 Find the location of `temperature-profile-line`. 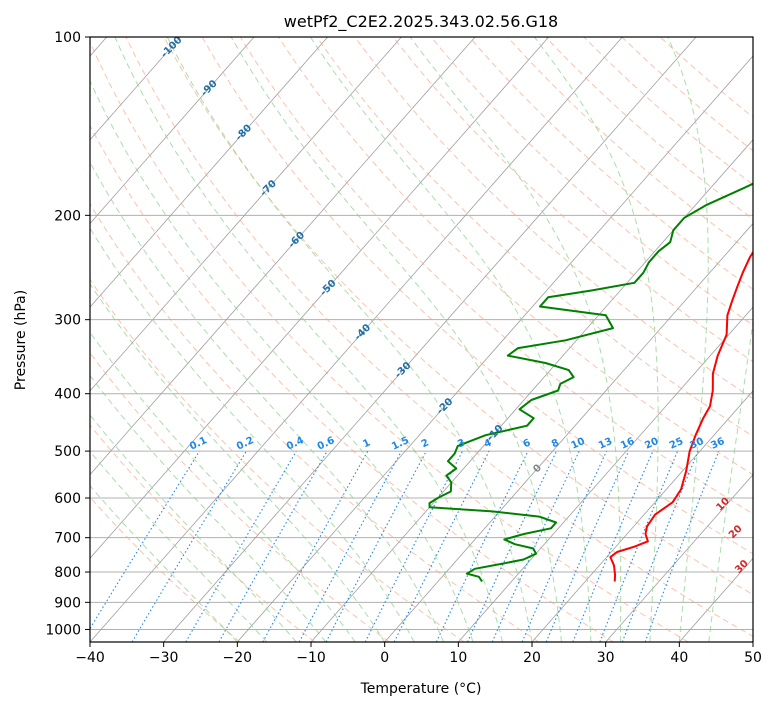

temperature-profile-line is located at coordinates (681, 416).